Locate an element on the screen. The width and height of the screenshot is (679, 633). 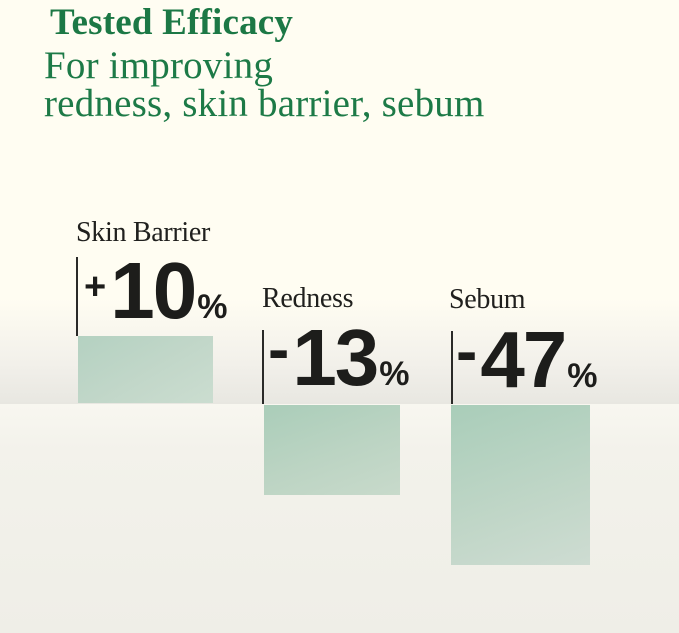
axis-tick-sebum is located at coordinates (452, 367).